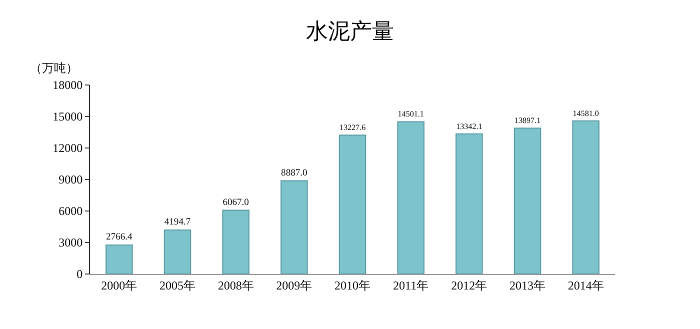 Image resolution: width=700 pixels, height=329 pixels. Describe the element at coordinates (67, 85) in the screenshot. I see `y-tick-label: 18000` at that location.